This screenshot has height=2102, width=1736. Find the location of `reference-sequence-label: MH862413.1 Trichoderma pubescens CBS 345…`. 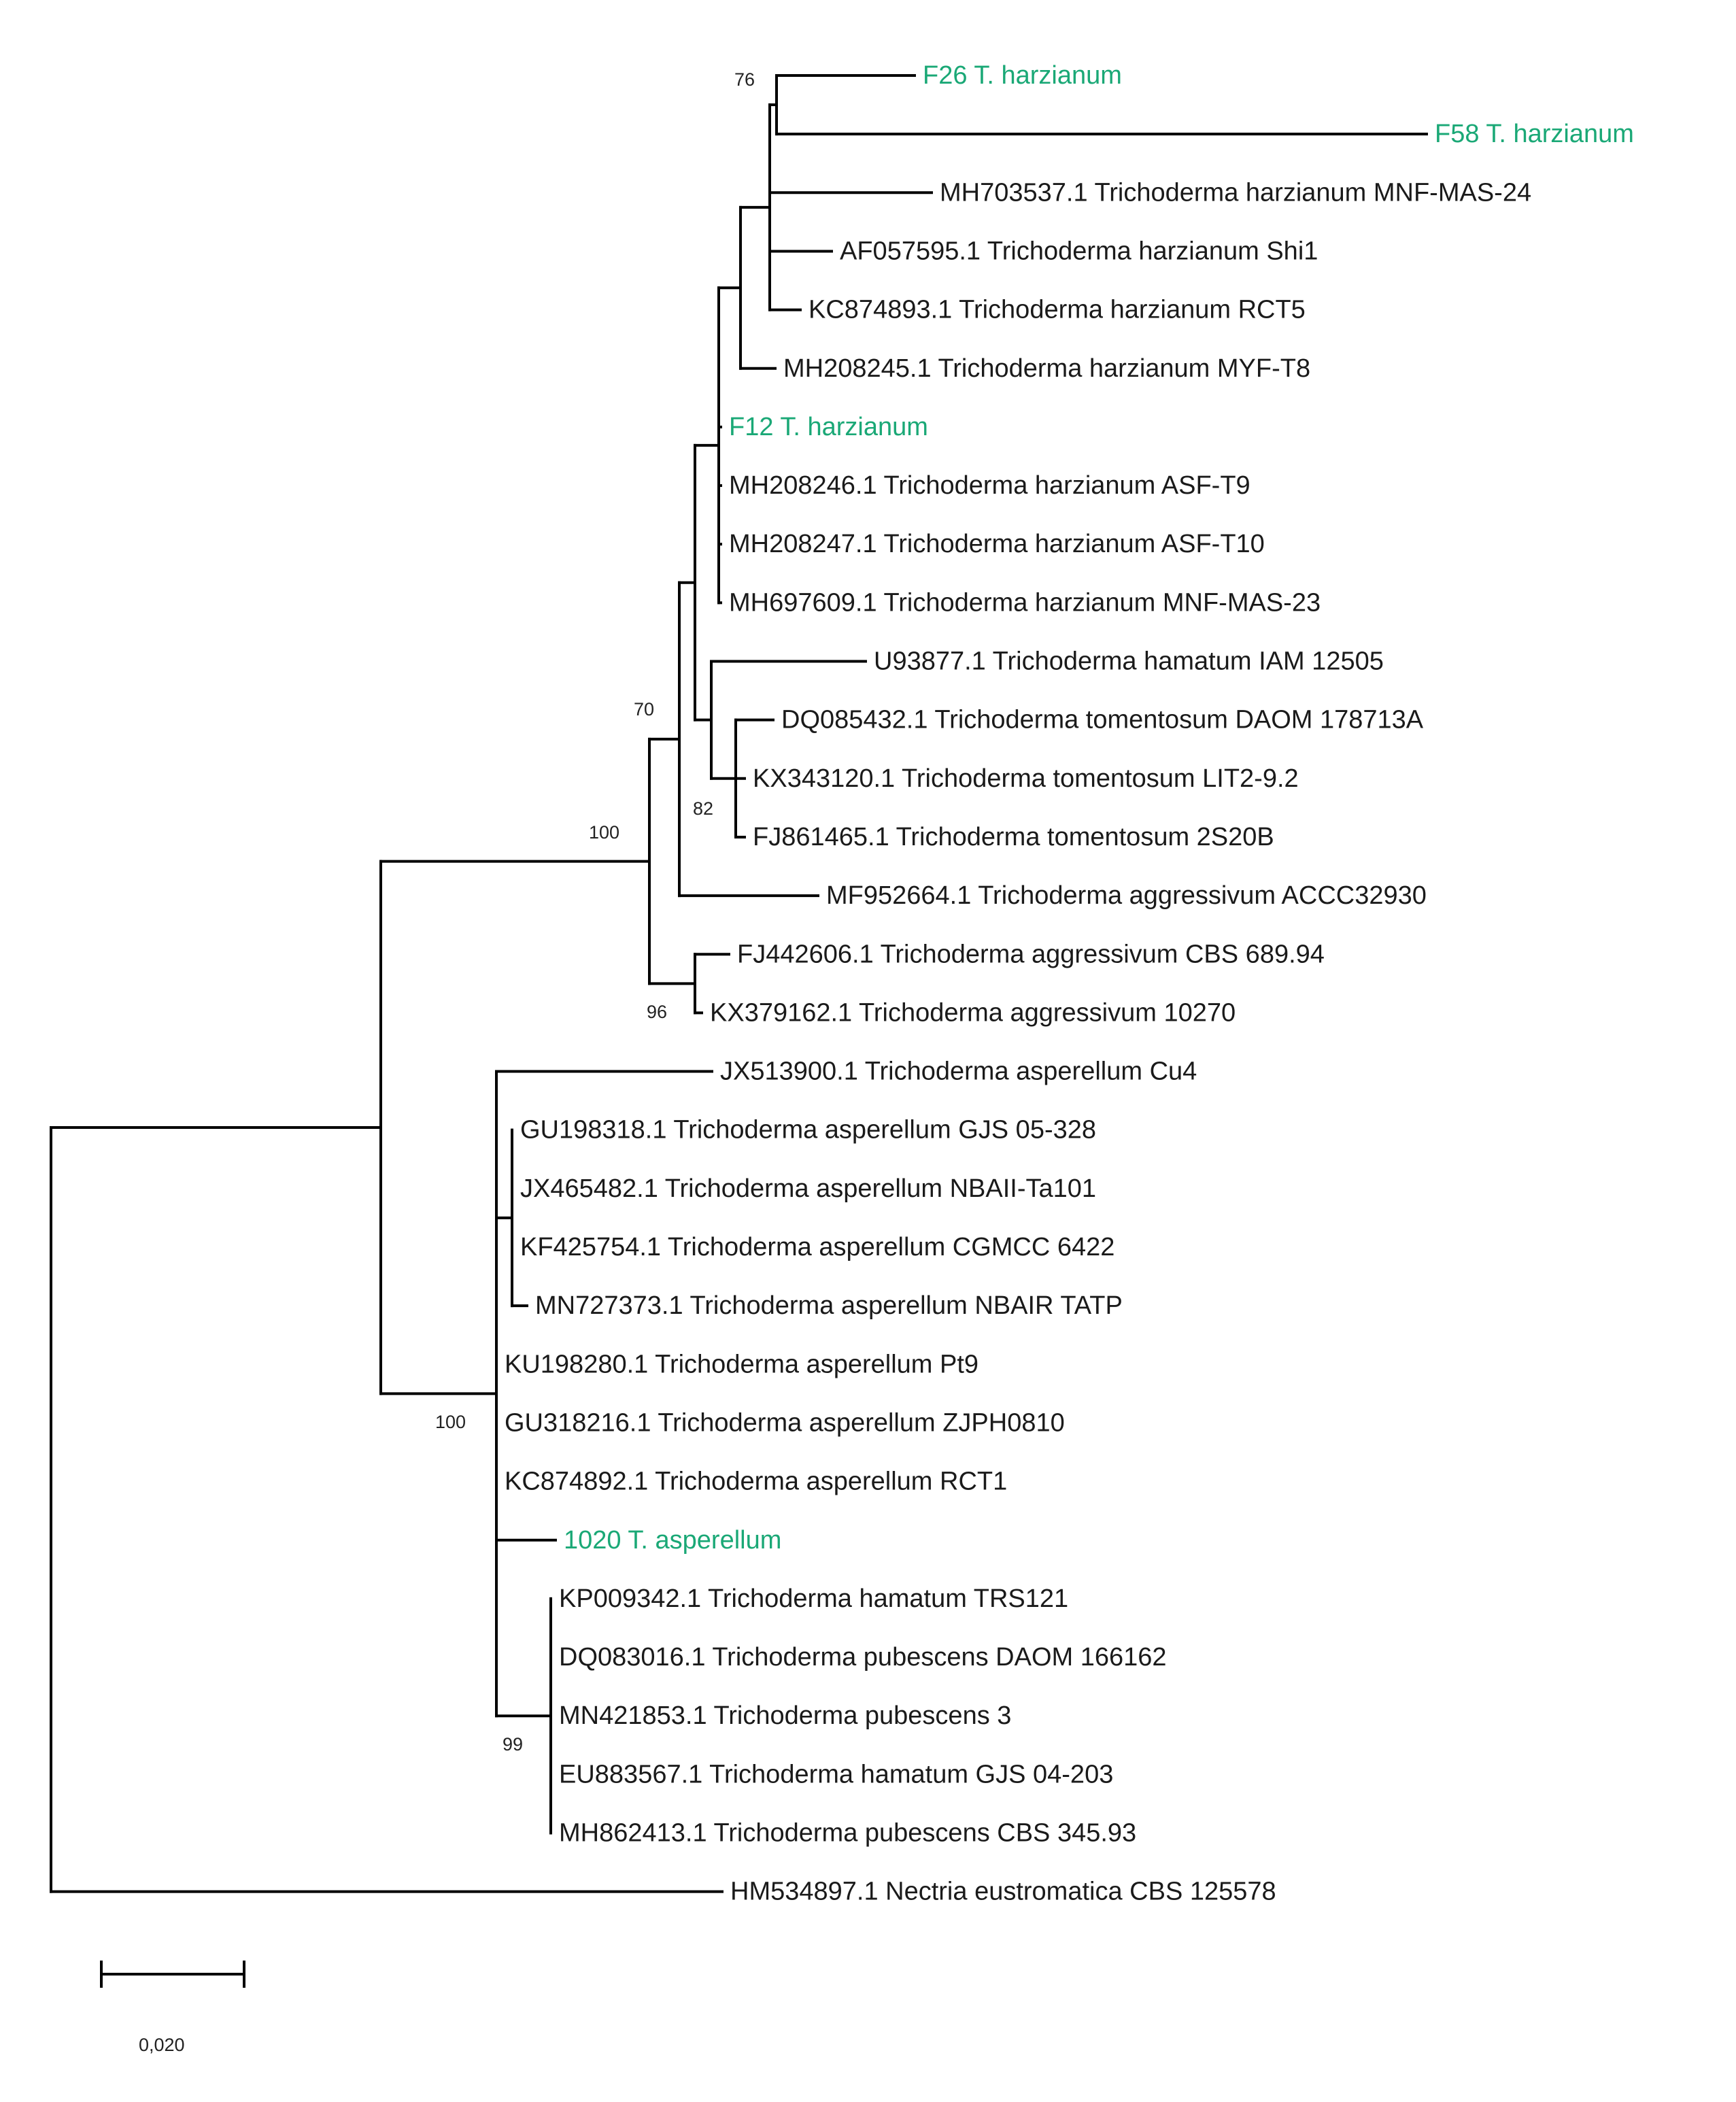

reference-sequence-label: MH862413.1 Trichoderma pubescens CBS 345… is located at coordinates (847, 1833).